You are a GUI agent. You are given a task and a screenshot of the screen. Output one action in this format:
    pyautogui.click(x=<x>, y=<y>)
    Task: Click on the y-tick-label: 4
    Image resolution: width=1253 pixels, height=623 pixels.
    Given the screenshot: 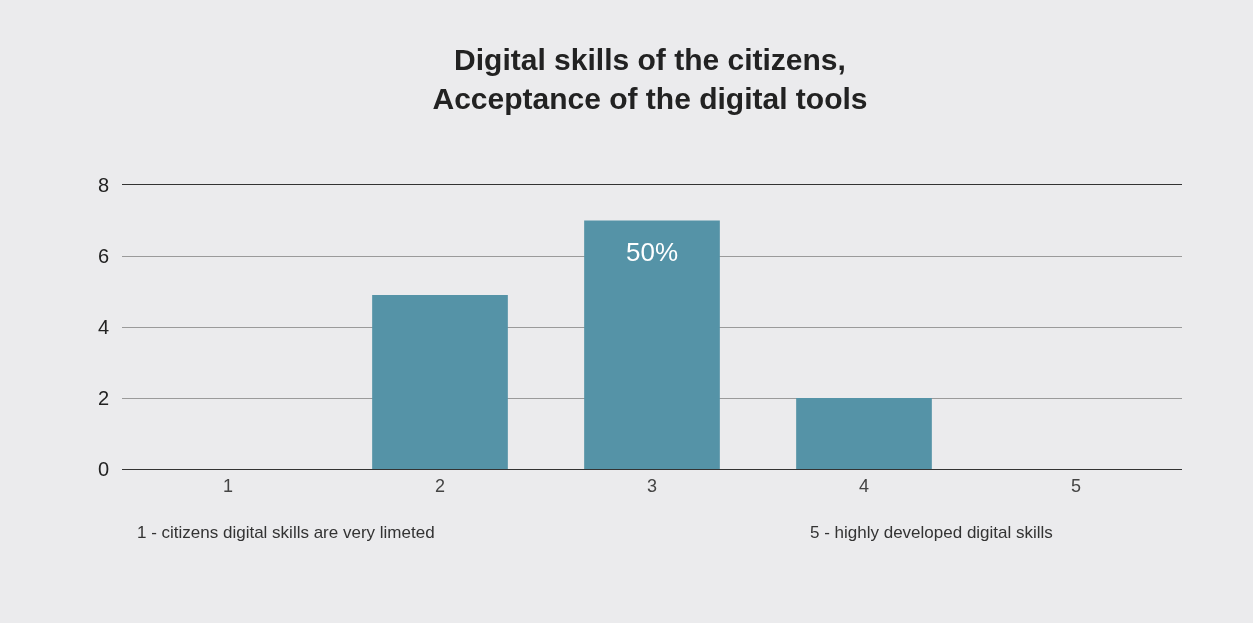 What is the action you would take?
    pyautogui.click(x=103, y=327)
    